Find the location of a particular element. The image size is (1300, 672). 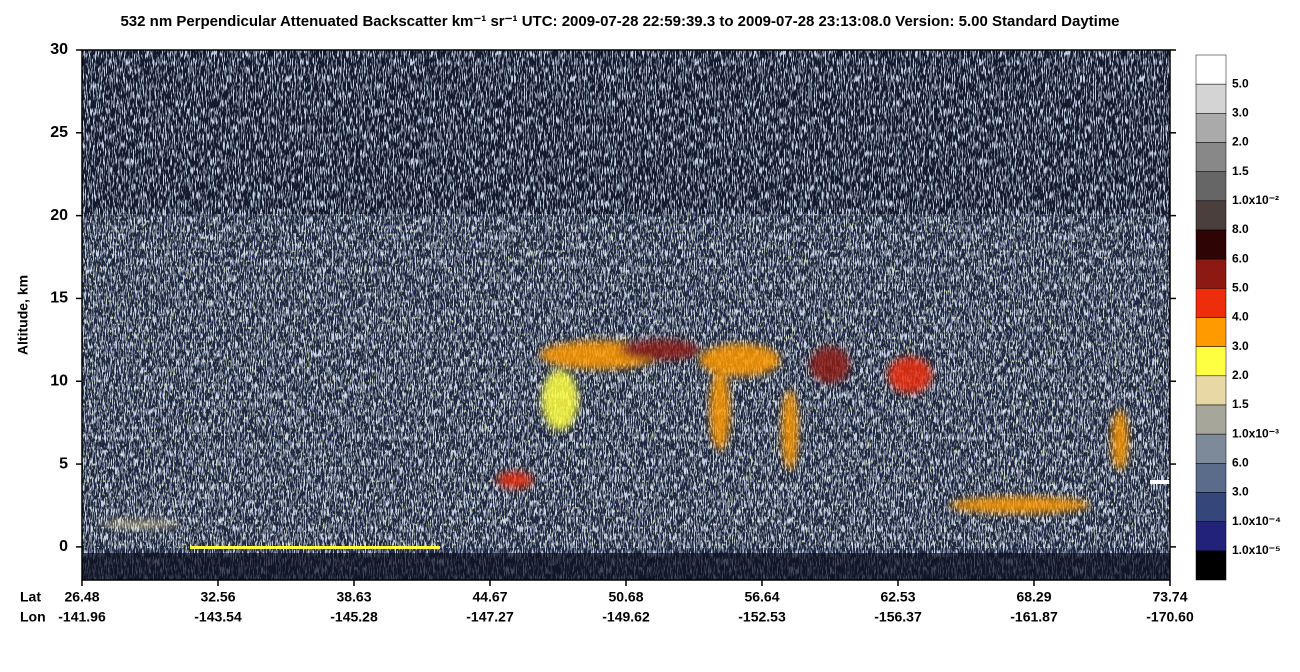

x-tick-label: -152.53 is located at coordinates (762, 617).